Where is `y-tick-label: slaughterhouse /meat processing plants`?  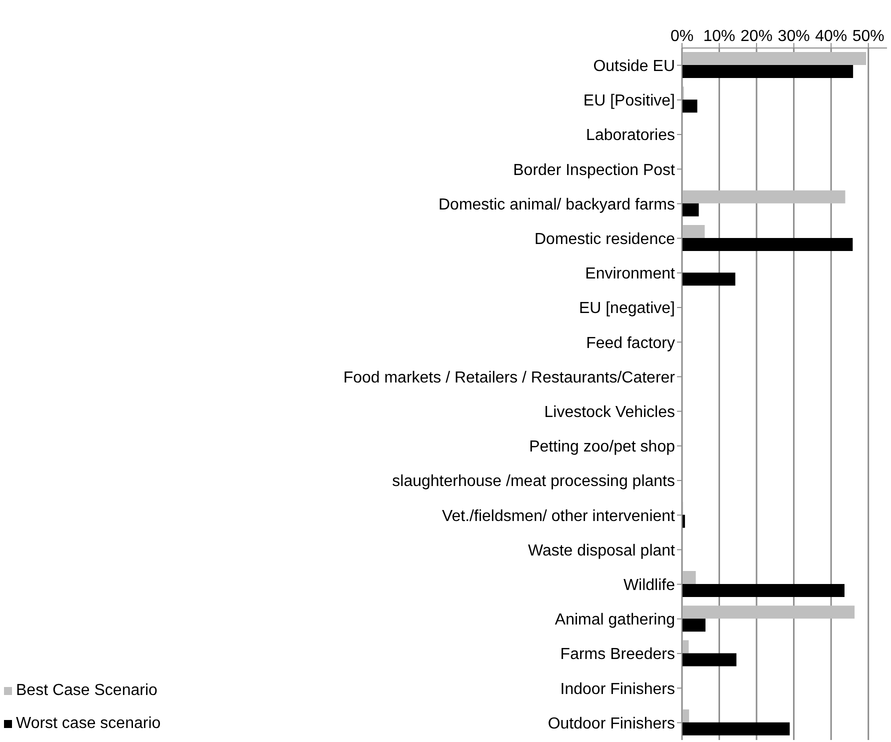
y-tick-label: slaughterhouse /meat processing plants is located at coordinates (533, 481).